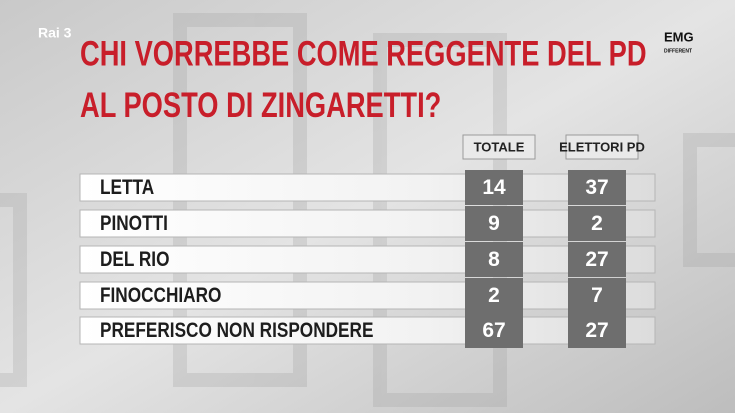 The width and height of the screenshot is (735, 413). I want to click on value: 9, so click(494, 223).